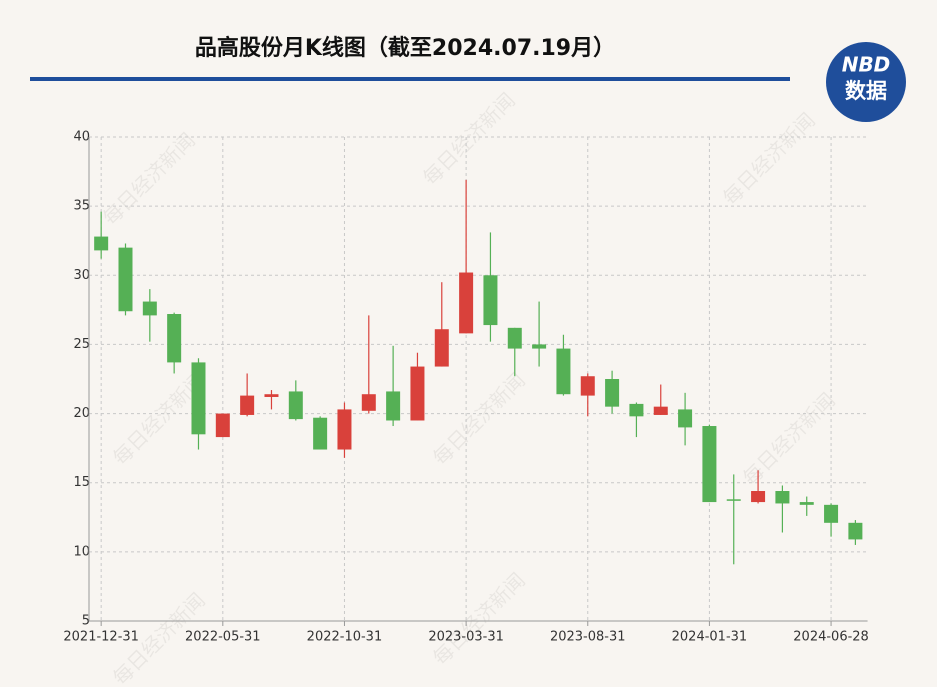  What do you see at coordinates (81, 413) in the screenshot?
I see `y-tick-label: 20` at bounding box center [81, 413].